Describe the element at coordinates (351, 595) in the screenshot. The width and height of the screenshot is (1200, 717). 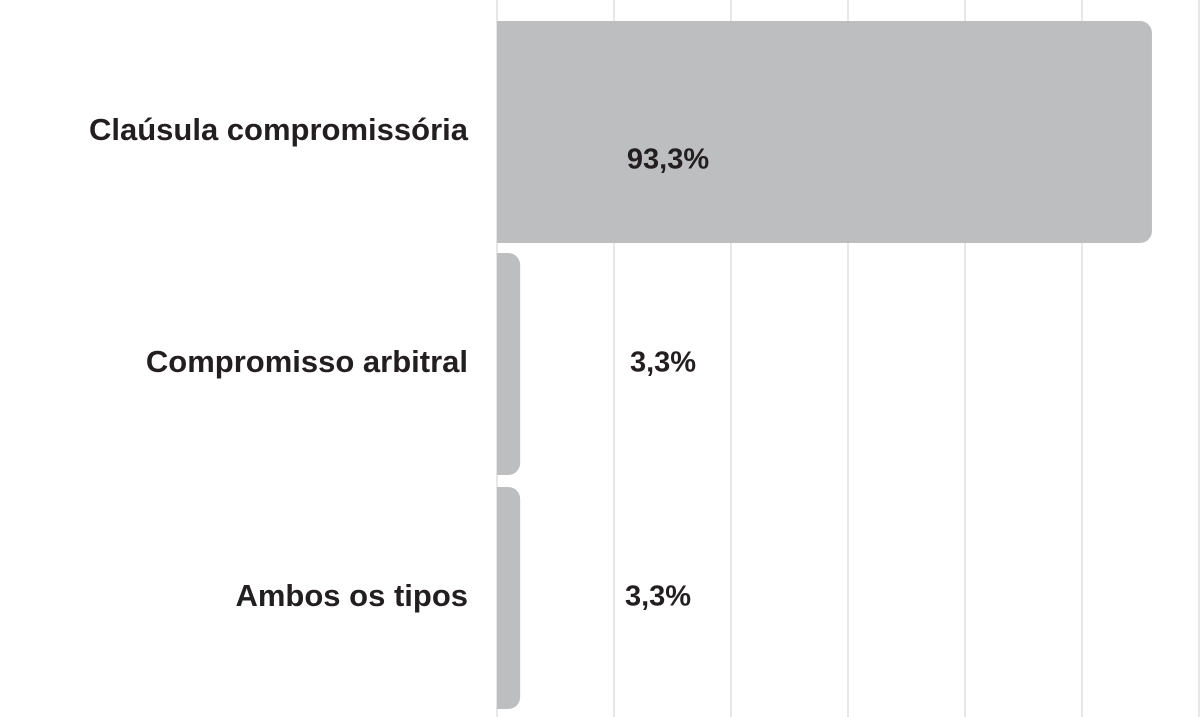
I see `category-label: Ambos os tipos` at that location.